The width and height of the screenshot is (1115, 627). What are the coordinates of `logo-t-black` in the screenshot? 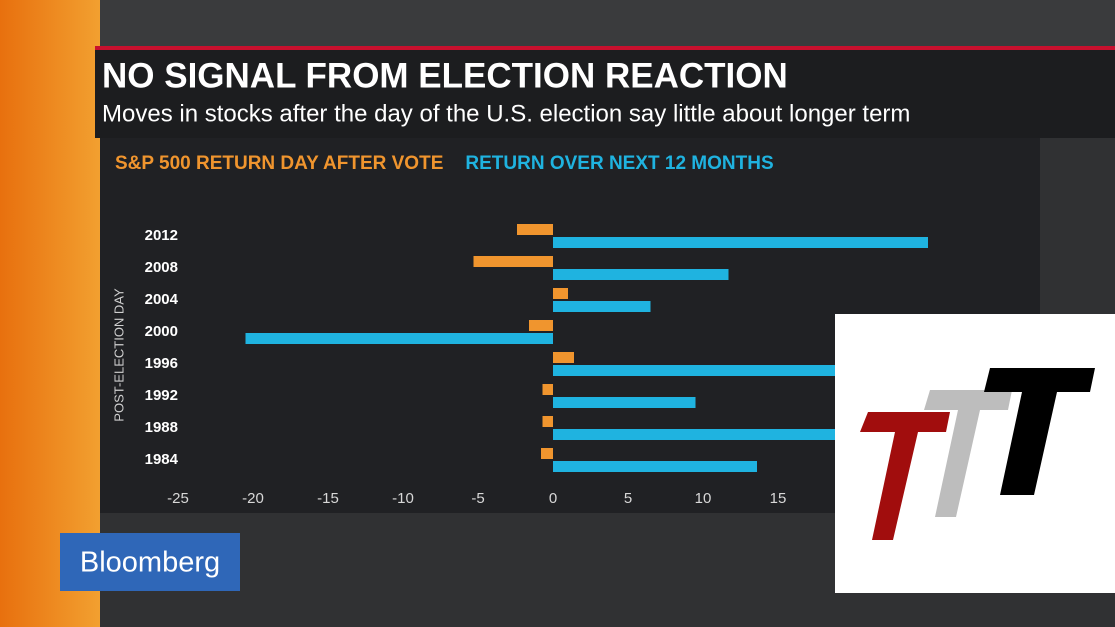 It's located at (1039, 431).